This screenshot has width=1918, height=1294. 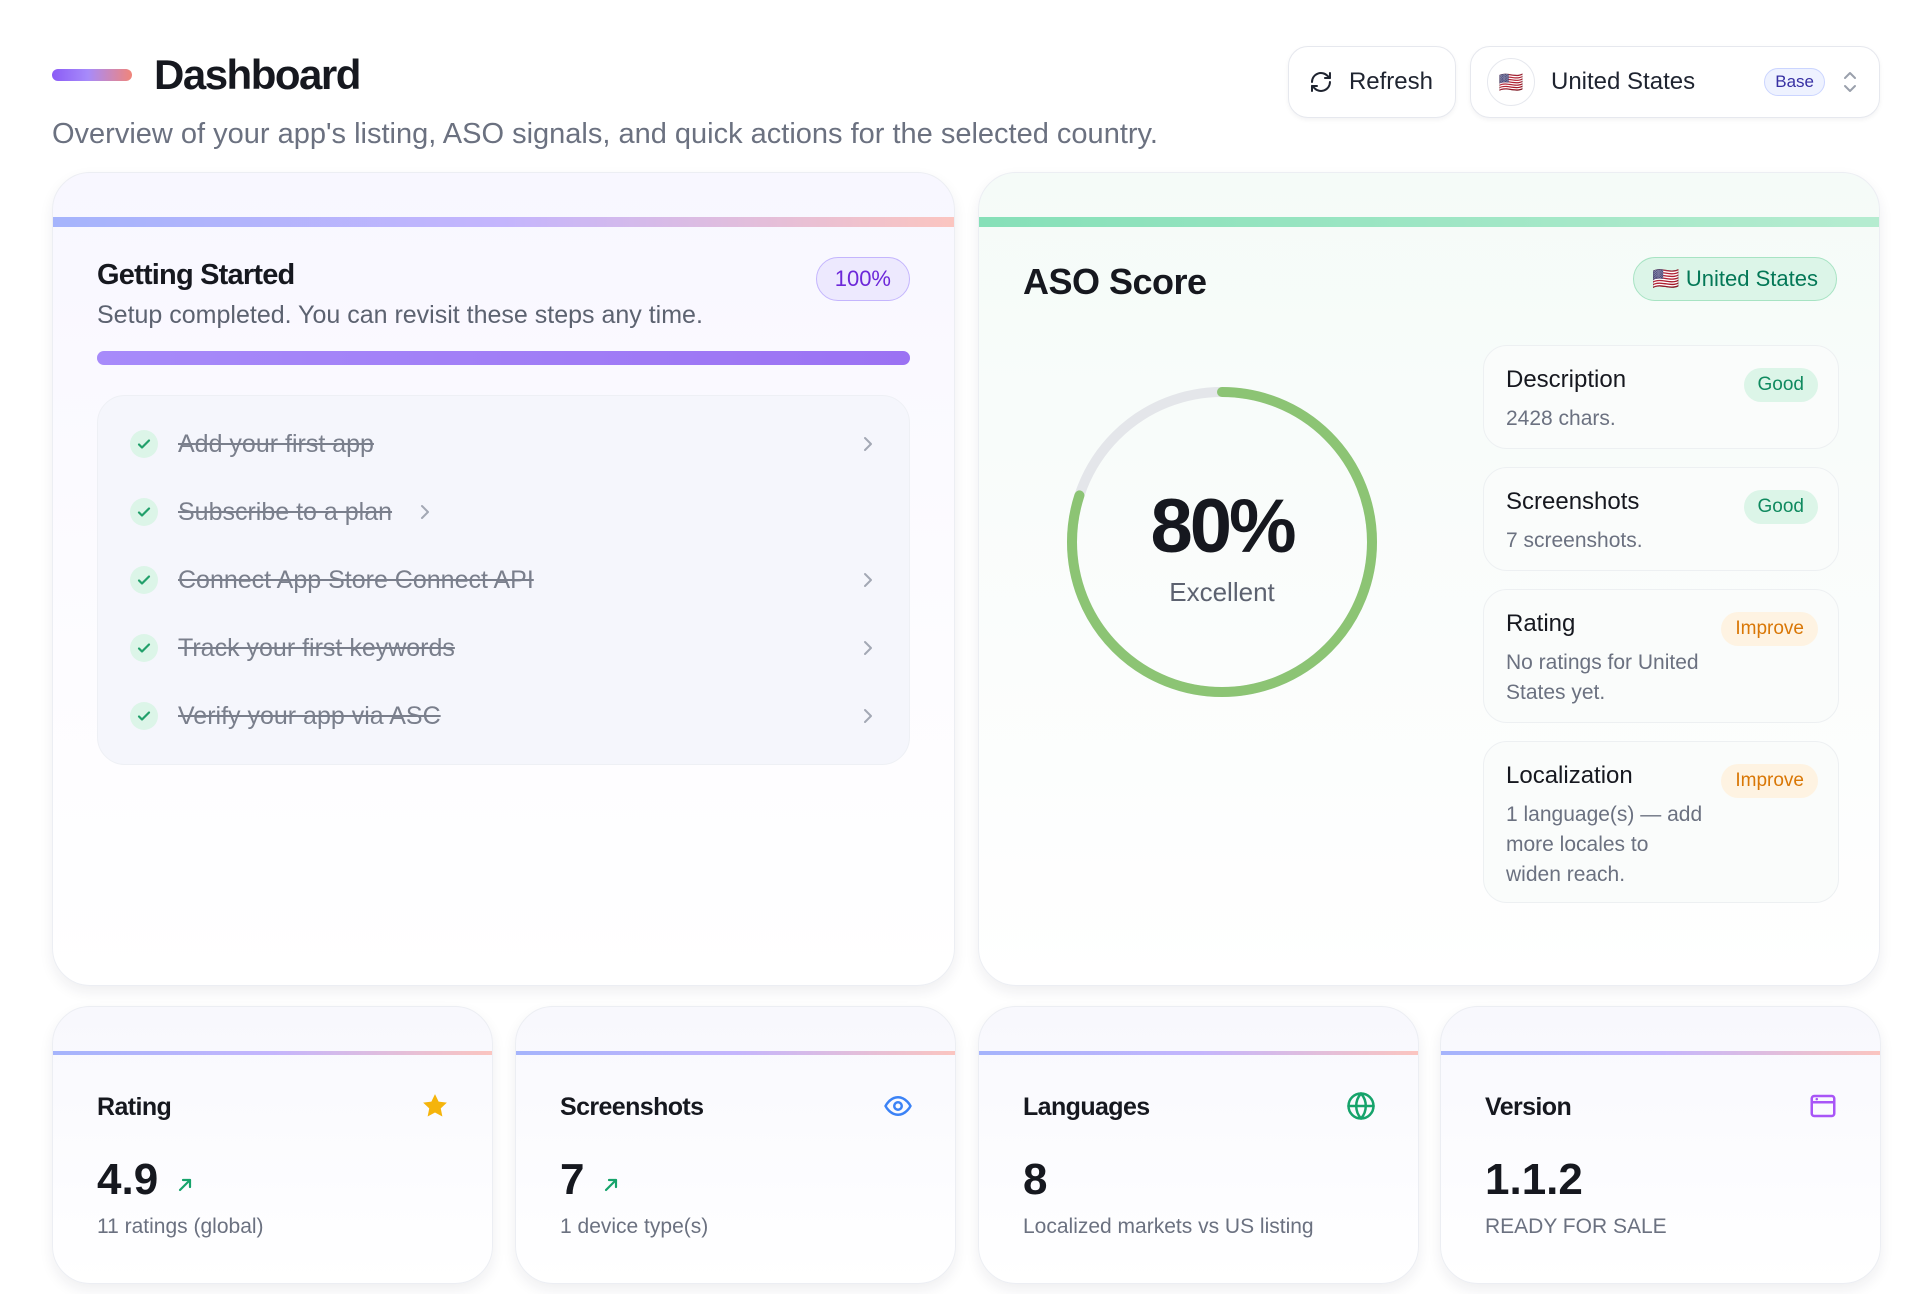 I want to click on step-label: Subscribe to a plan, so click(x=285, y=511).